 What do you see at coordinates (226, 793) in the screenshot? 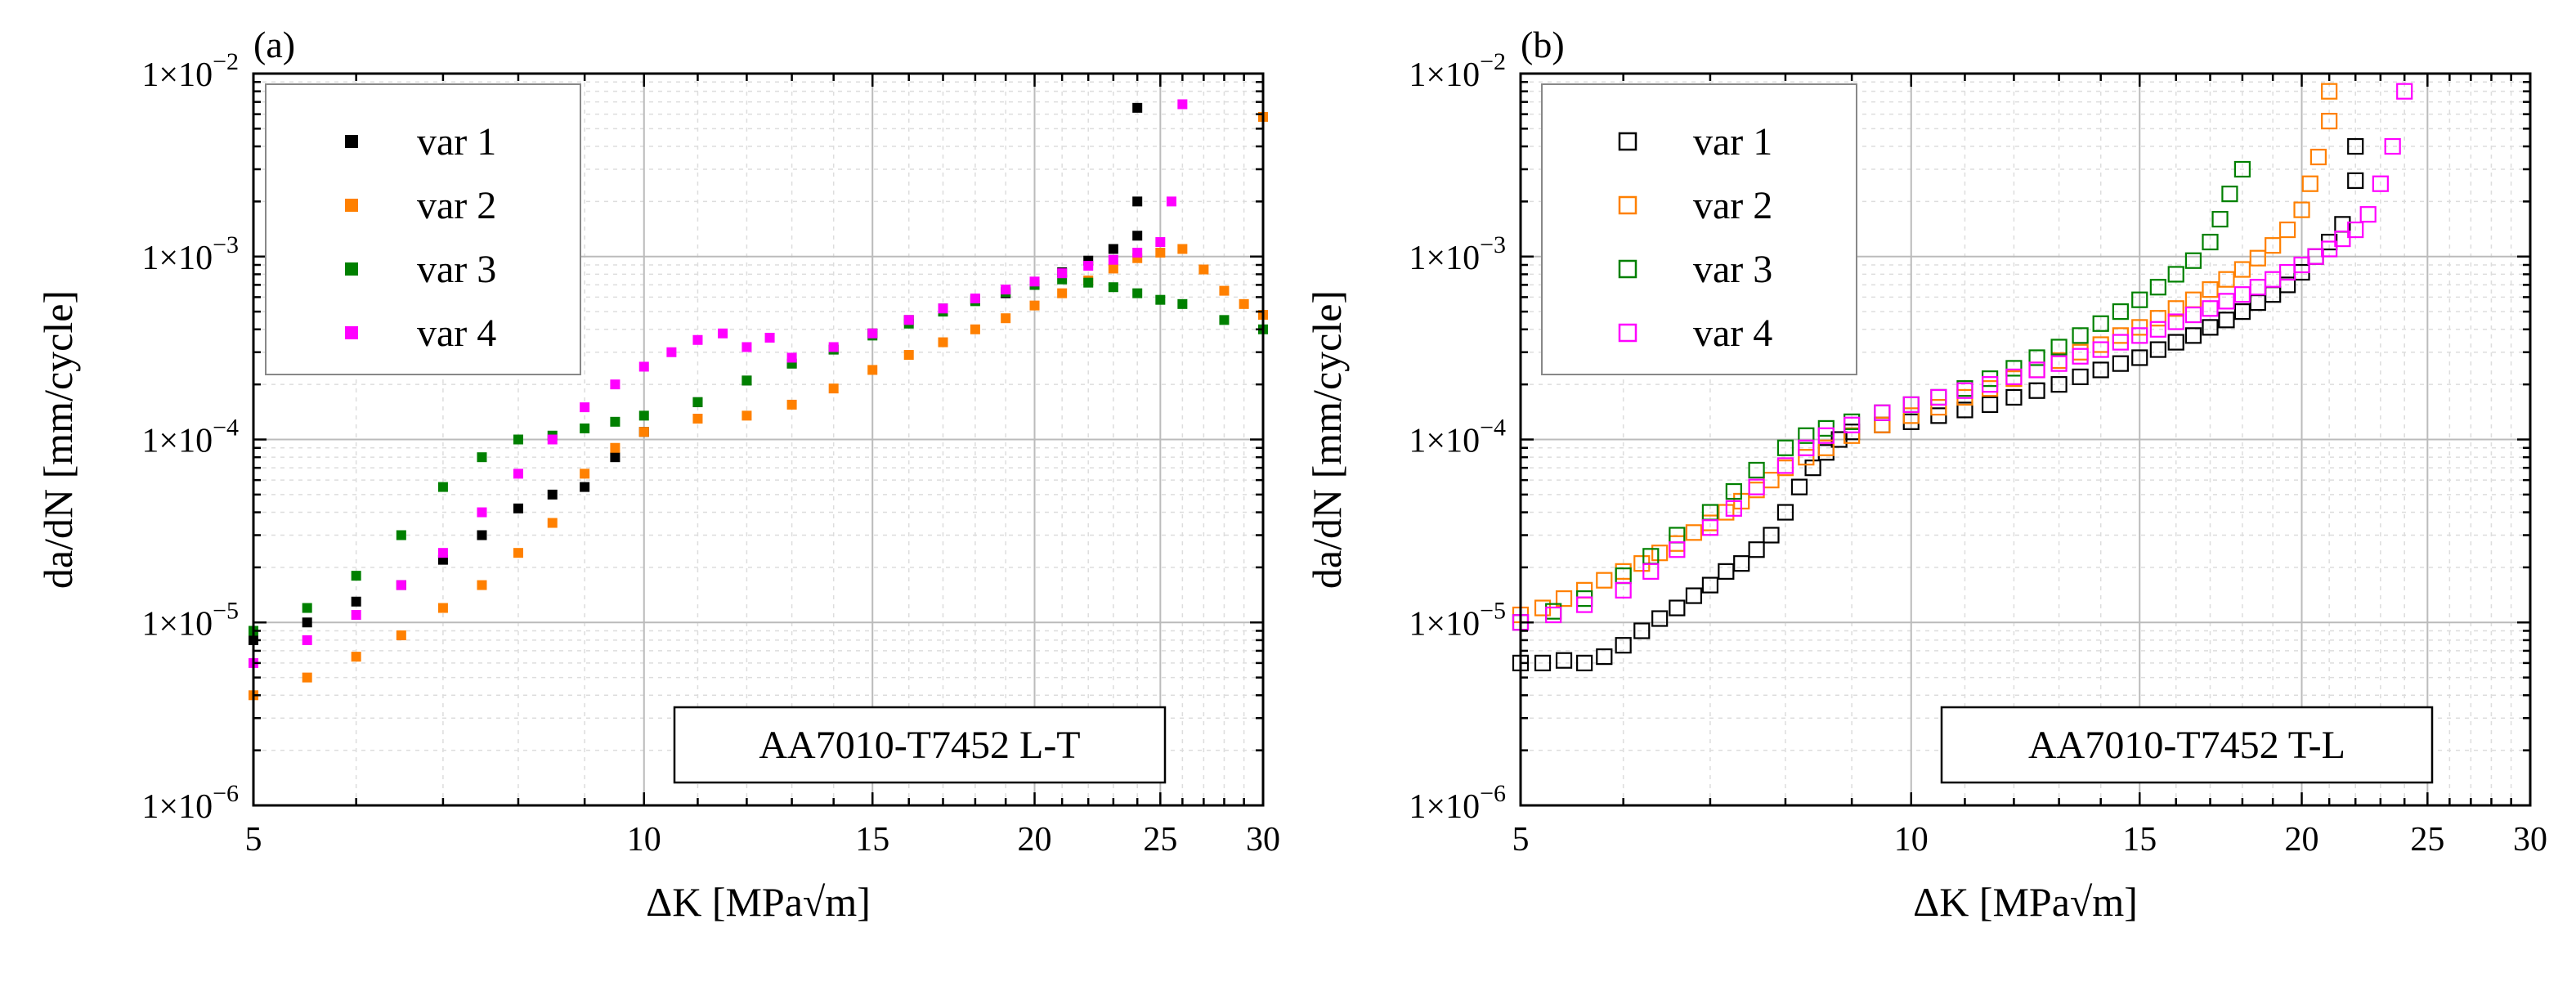
I see `y-tick-exponent: −6` at bounding box center [226, 793].